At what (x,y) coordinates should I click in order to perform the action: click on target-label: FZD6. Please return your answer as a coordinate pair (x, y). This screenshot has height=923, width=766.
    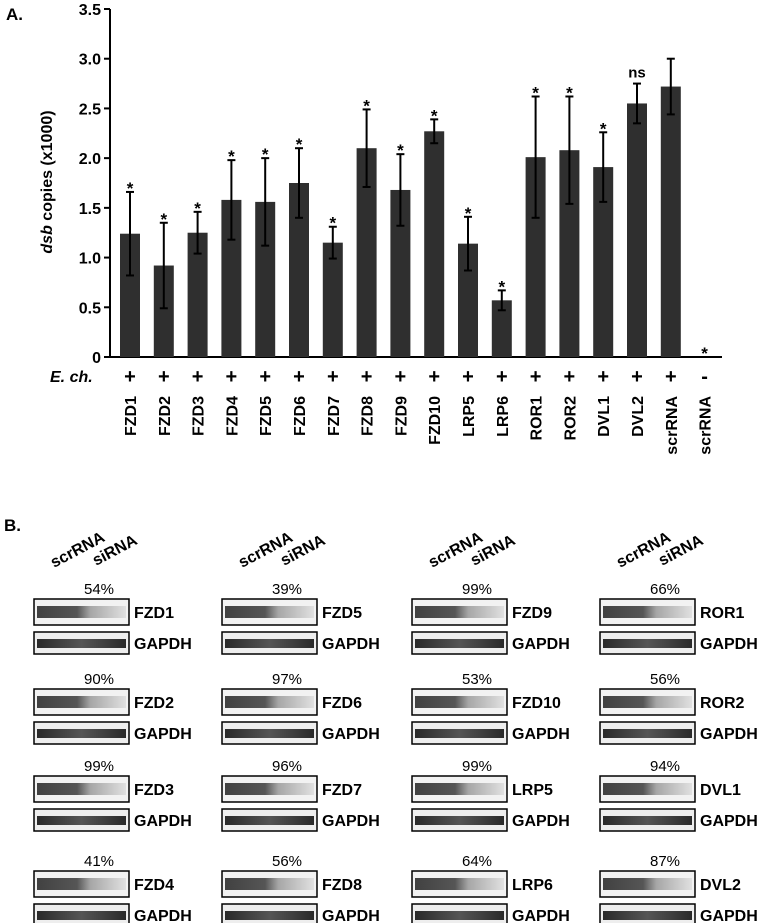
    Looking at the image, I should click on (342, 703).